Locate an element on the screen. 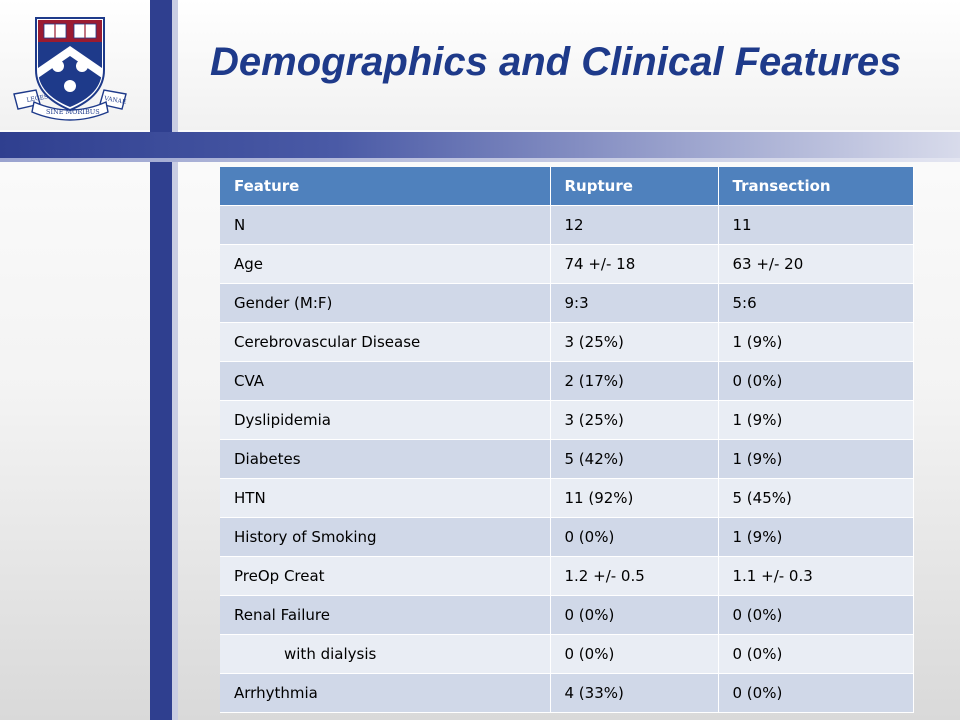 The height and width of the screenshot is (720, 960). table-header-row: Feature Rupture Transection is located at coordinates (567, 186).